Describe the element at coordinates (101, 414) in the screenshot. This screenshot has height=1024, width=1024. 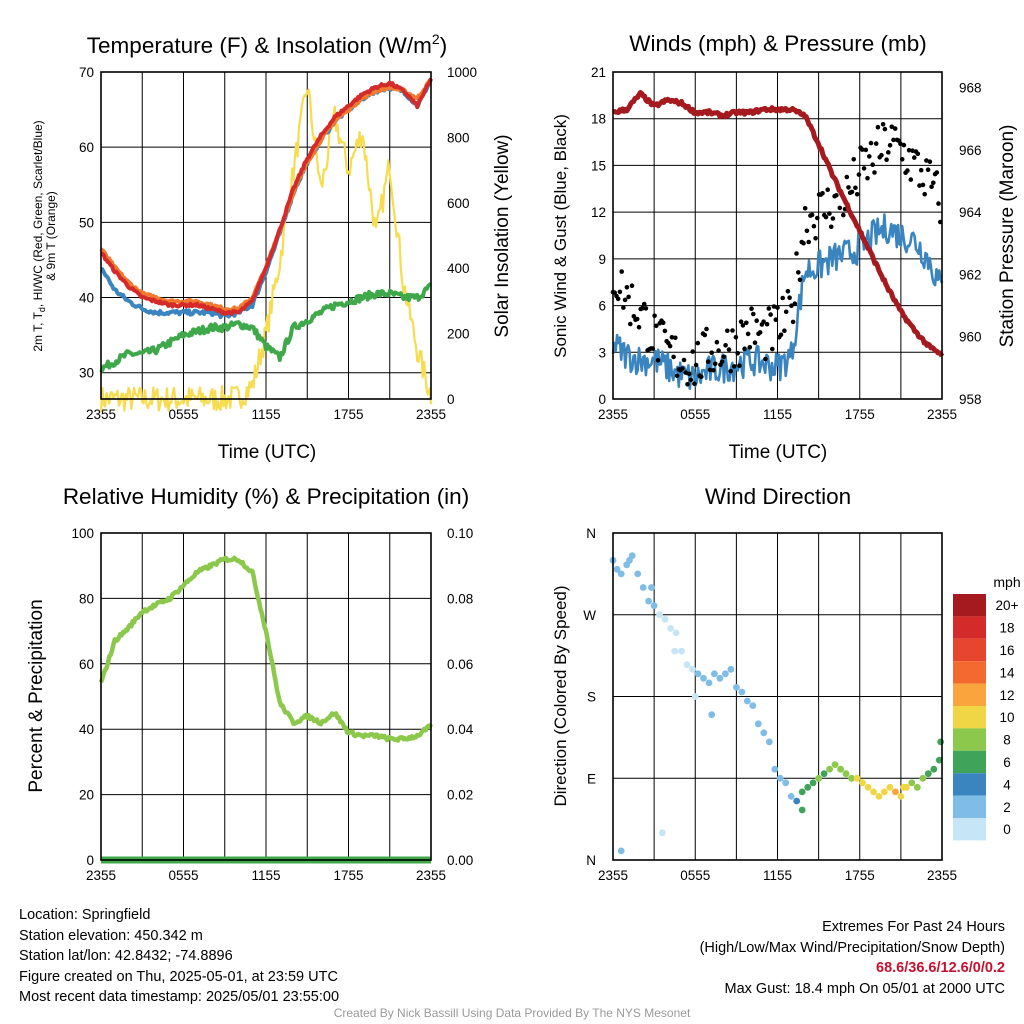
I see `temperature-x-tick-label: 2355` at that location.